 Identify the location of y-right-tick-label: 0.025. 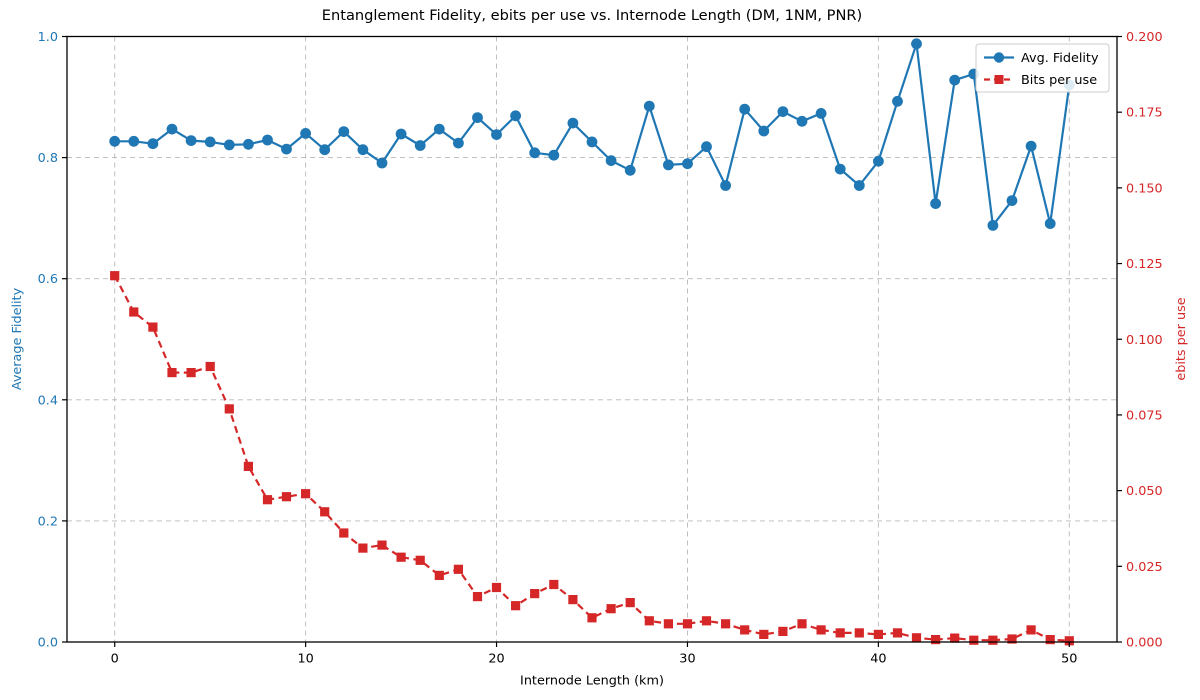
(1144, 567).